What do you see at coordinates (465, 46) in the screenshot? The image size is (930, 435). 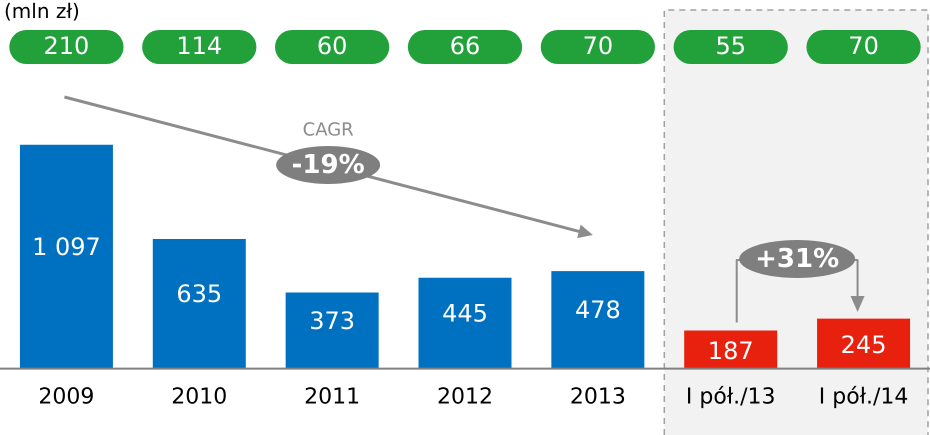 I see `text: 66` at bounding box center [465, 46].